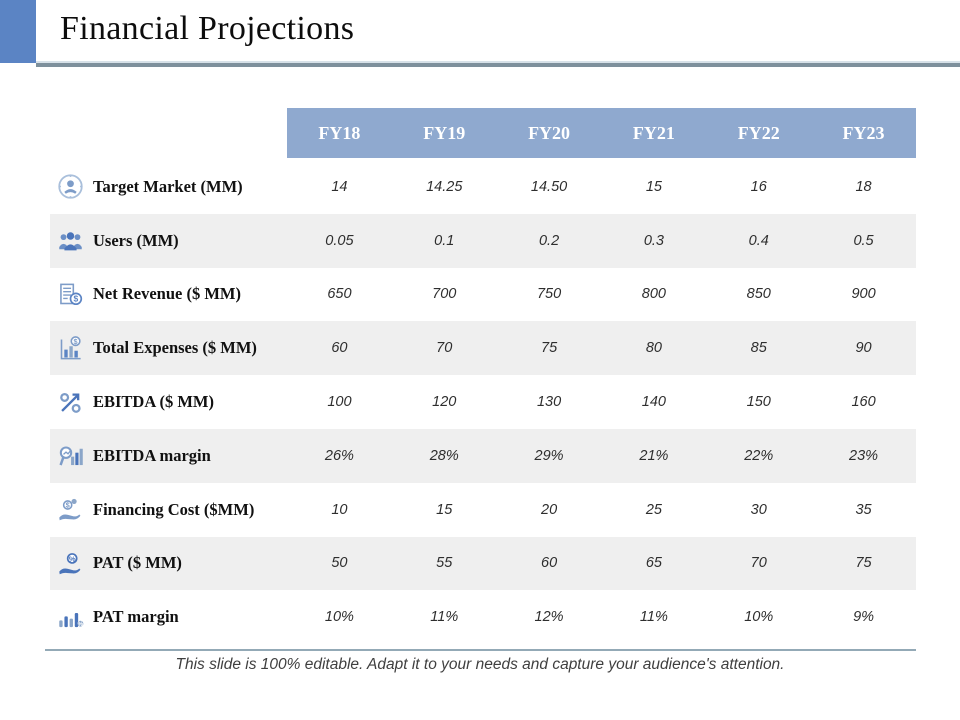  I want to click on value-cell: 65, so click(653, 563).